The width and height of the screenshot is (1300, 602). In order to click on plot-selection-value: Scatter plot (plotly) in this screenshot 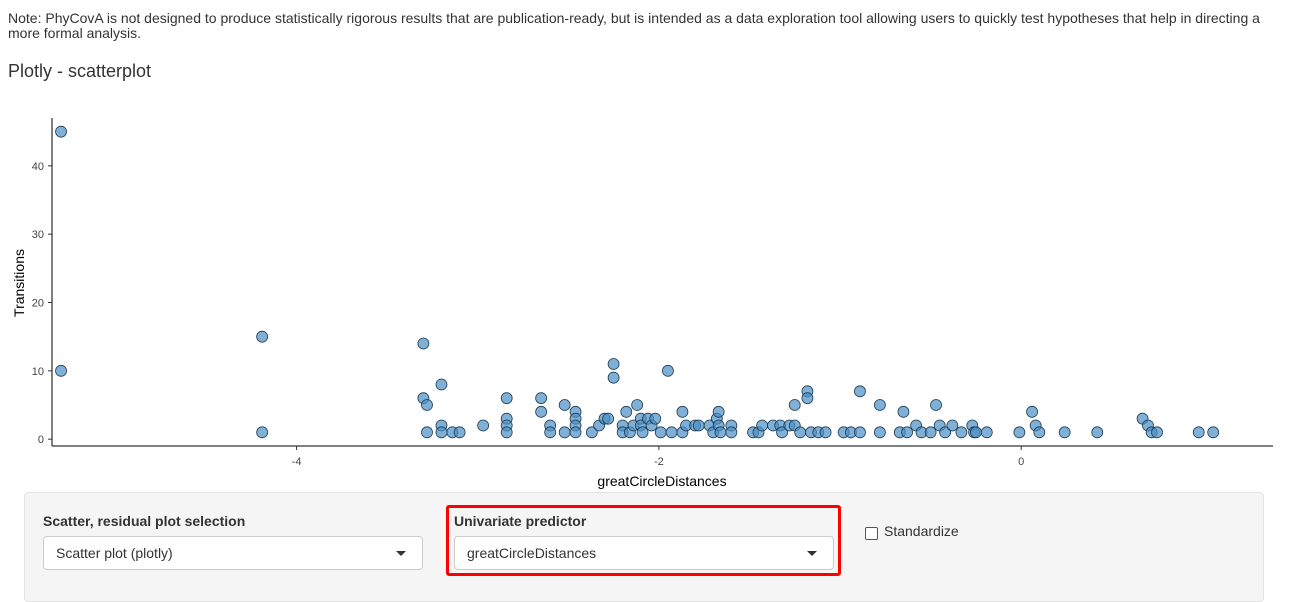, I will do `click(114, 553)`.